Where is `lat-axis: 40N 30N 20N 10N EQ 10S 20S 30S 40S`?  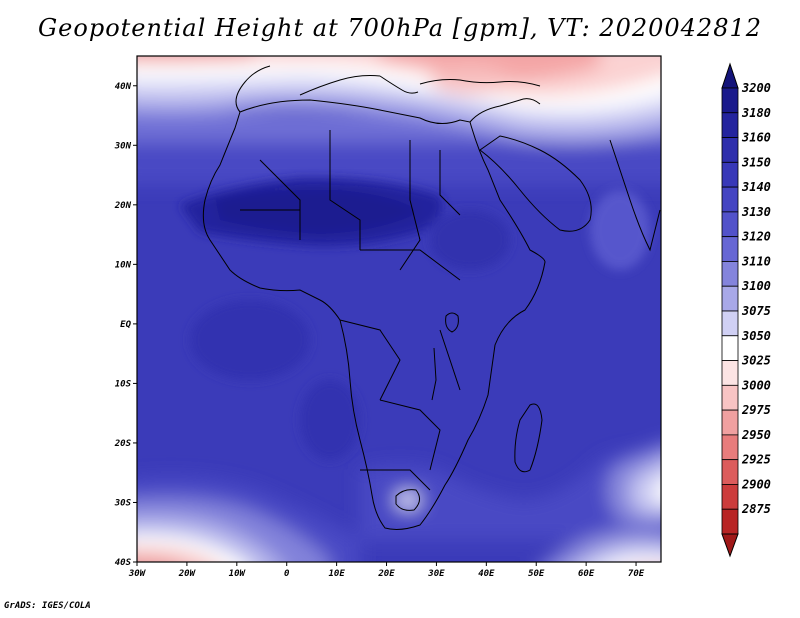 lat-axis: 40N 30N 20N 10N EQ 10S 20S 30S 40S is located at coordinates (125, 325).